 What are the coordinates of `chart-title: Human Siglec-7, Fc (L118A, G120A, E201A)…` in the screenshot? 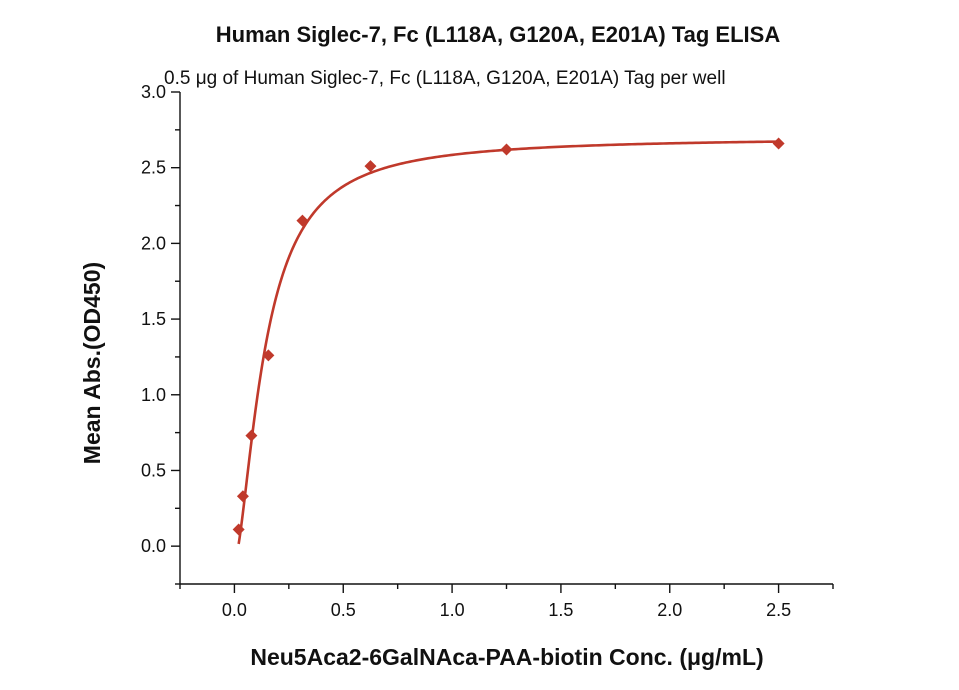 It's located at (498, 34).